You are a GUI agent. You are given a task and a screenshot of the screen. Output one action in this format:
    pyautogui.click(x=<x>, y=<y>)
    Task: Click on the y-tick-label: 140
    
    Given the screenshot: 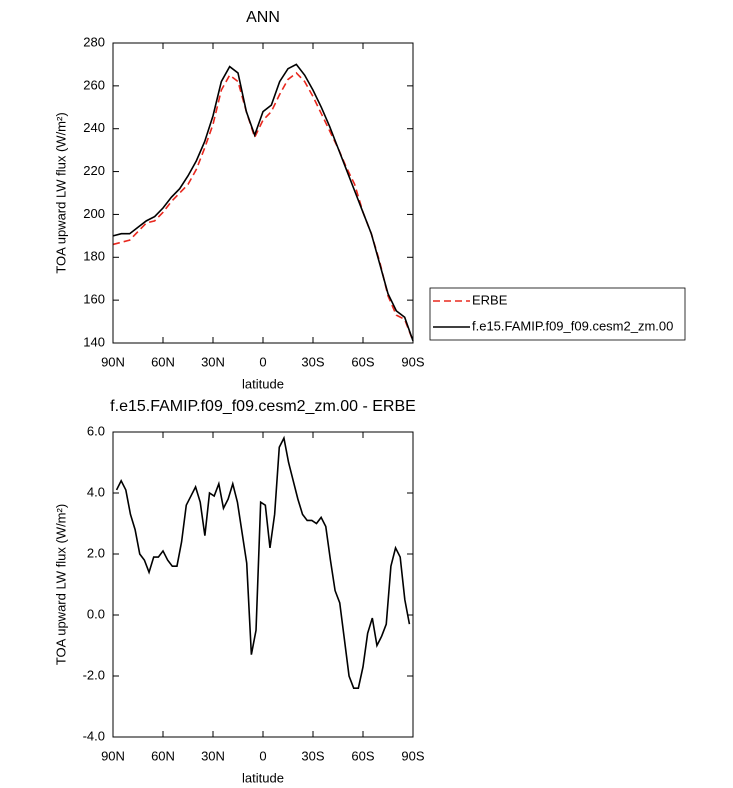 What is the action you would take?
    pyautogui.click(x=94, y=341)
    